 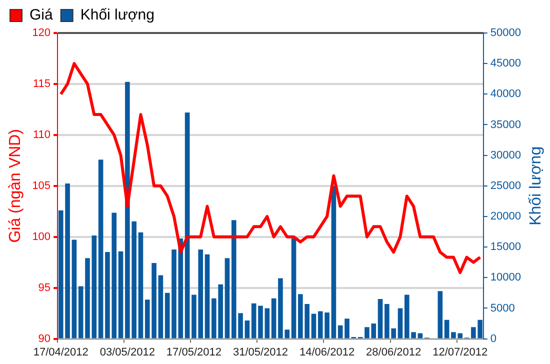 I want to click on y2-tick-label: 5000, so click(x=502, y=308).